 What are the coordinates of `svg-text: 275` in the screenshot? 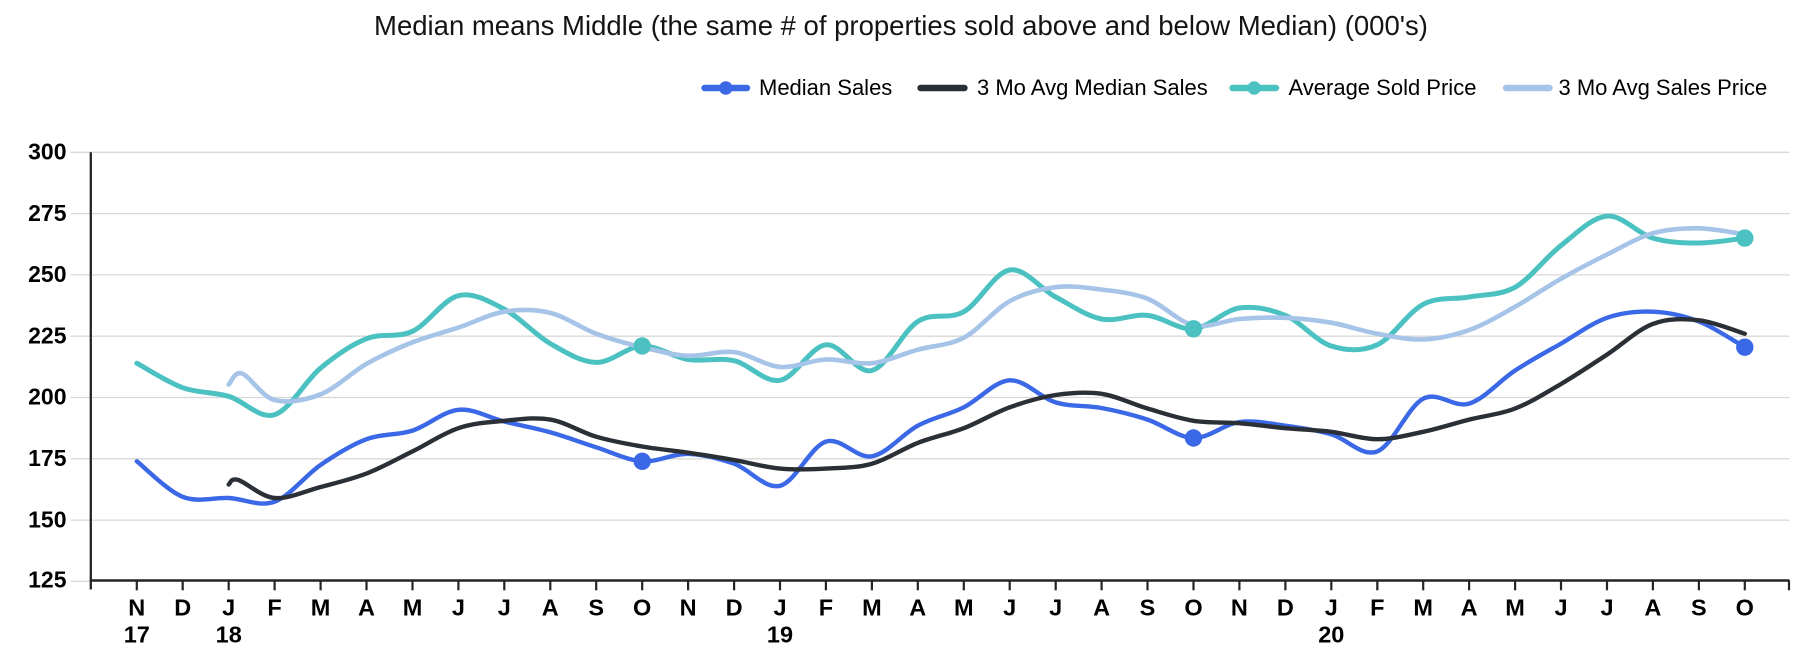 It's located at (47, 213).